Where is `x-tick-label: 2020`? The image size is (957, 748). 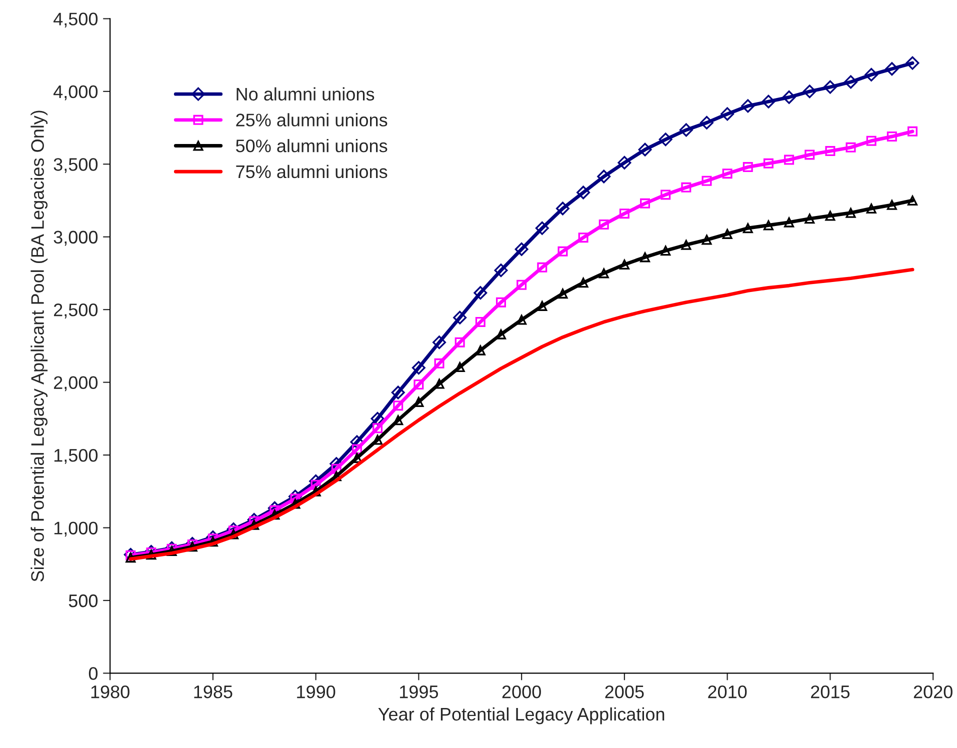
x-tick-label: 2020 is located at coordinates (933, 691).